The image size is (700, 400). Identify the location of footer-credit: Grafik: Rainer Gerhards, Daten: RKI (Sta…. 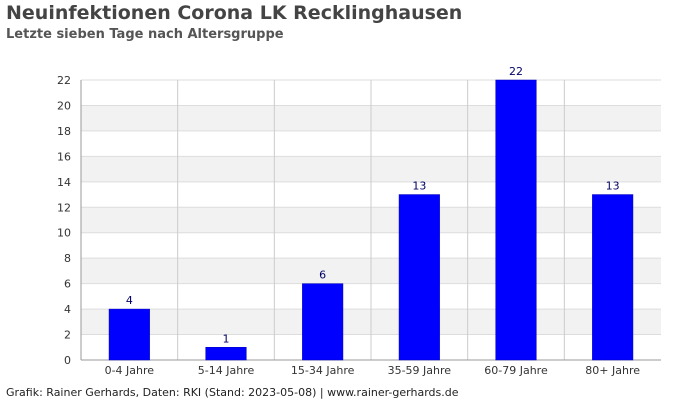
(232, 392).